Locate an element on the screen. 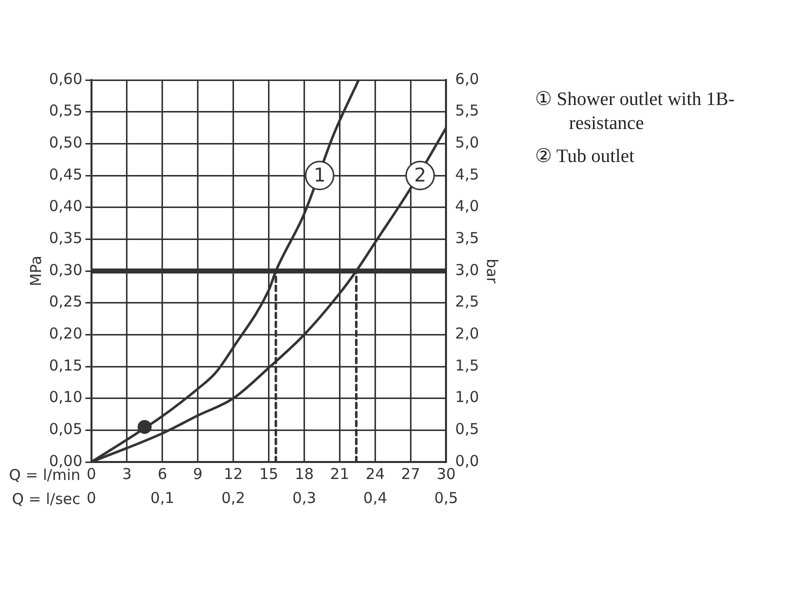 This screenshot has width=800, height=600. y2-axis-title: bar is located at coordinates (492, 271).